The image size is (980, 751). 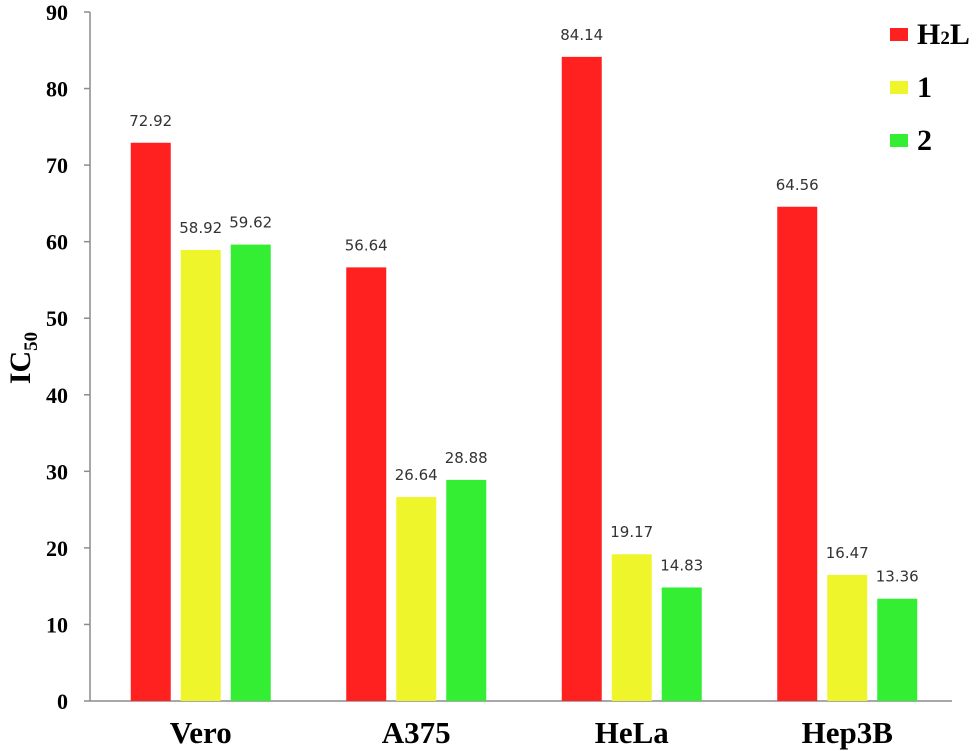 I want to click on legend-label: 2, so click(x=924, y=140).